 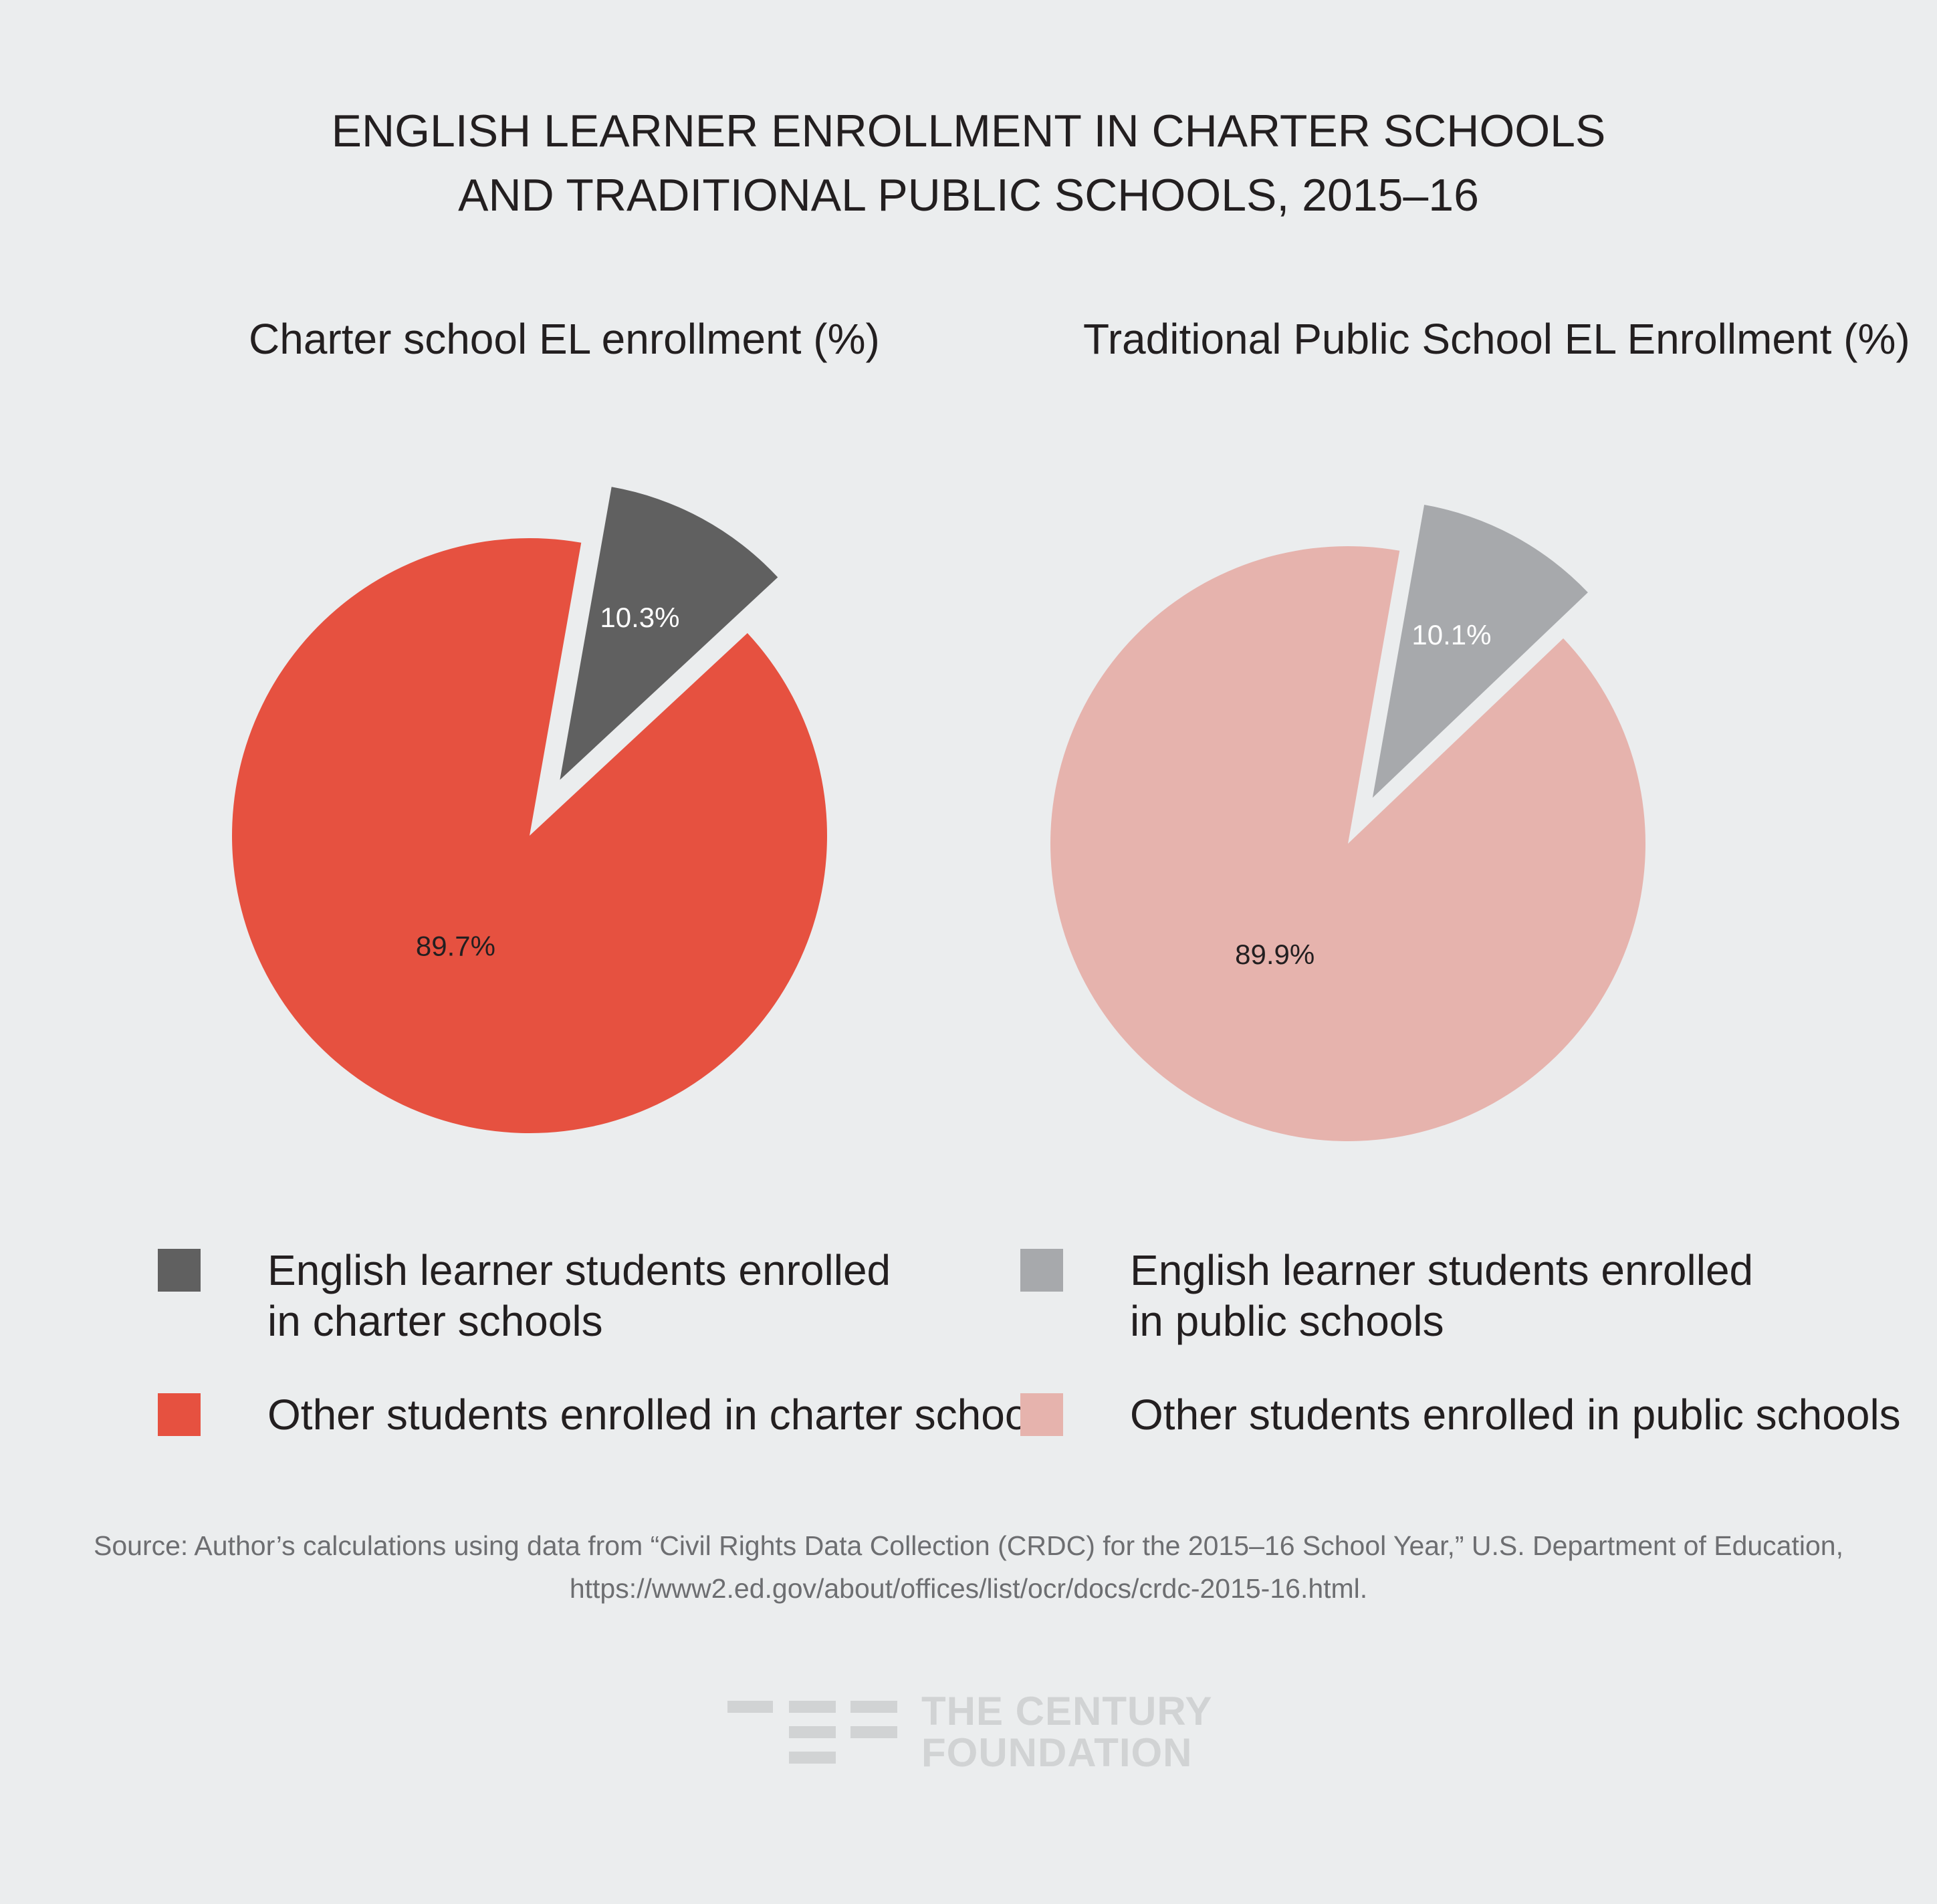 What do you see at coordinates (1057, 1752) in the screenshot?
I see `logo-text-line2: FOUNDATION` at bounding box center [1057, 1752].